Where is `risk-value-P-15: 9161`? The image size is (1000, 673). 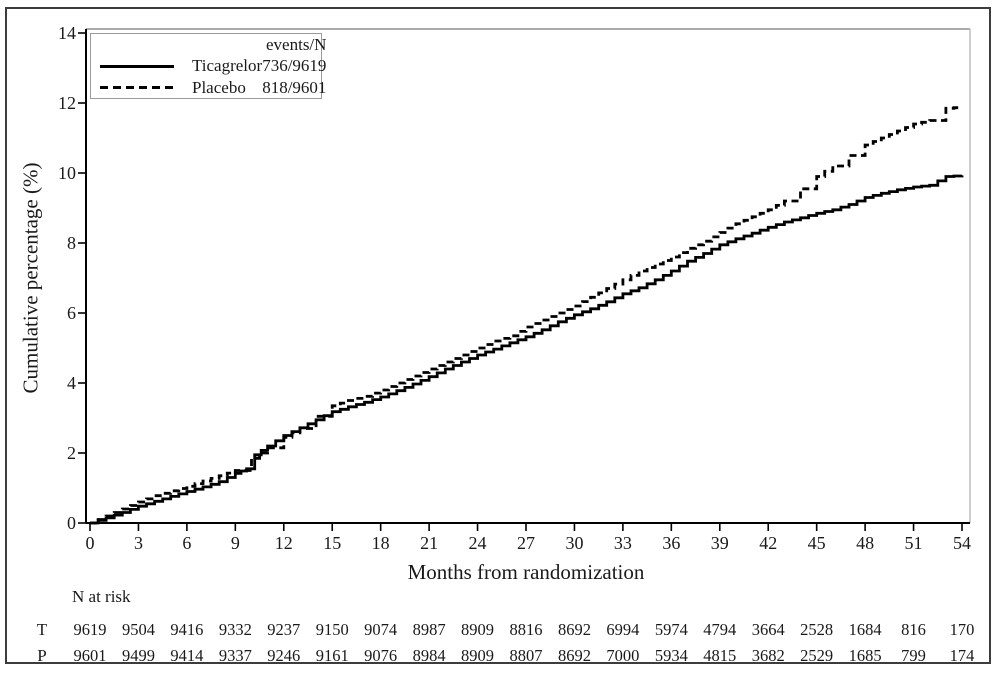 risk-value-P-15: 9161 is located at coordinates (332, 655).